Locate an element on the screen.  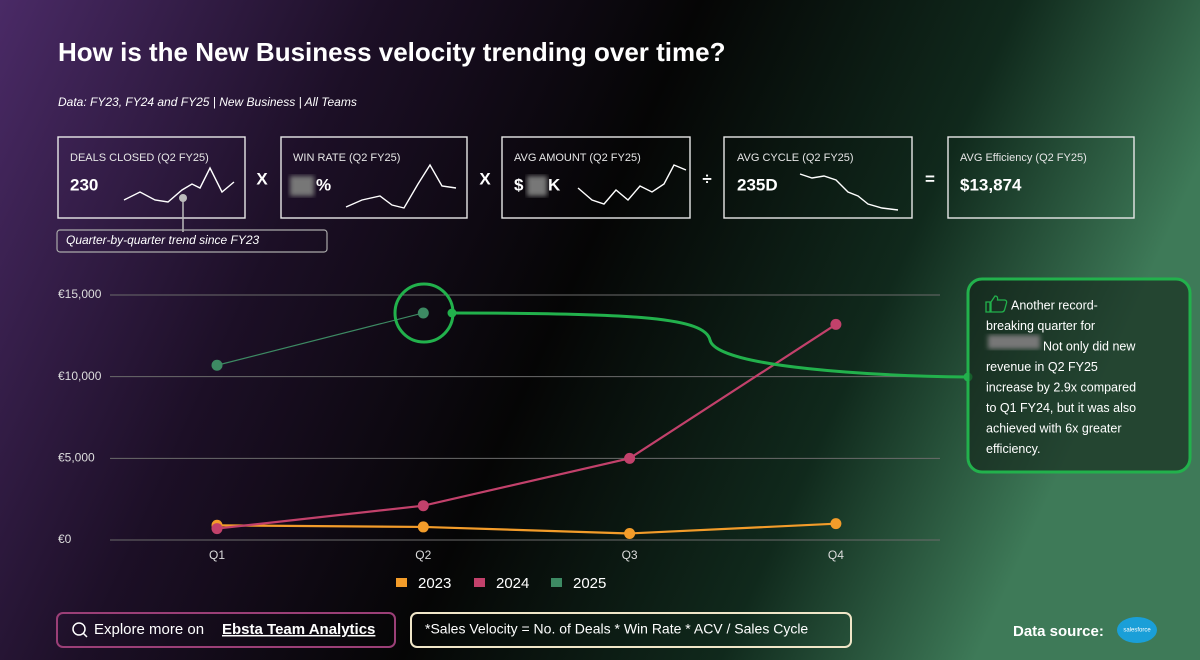
source-label: Data source: is located at coordinates (1058, 631).